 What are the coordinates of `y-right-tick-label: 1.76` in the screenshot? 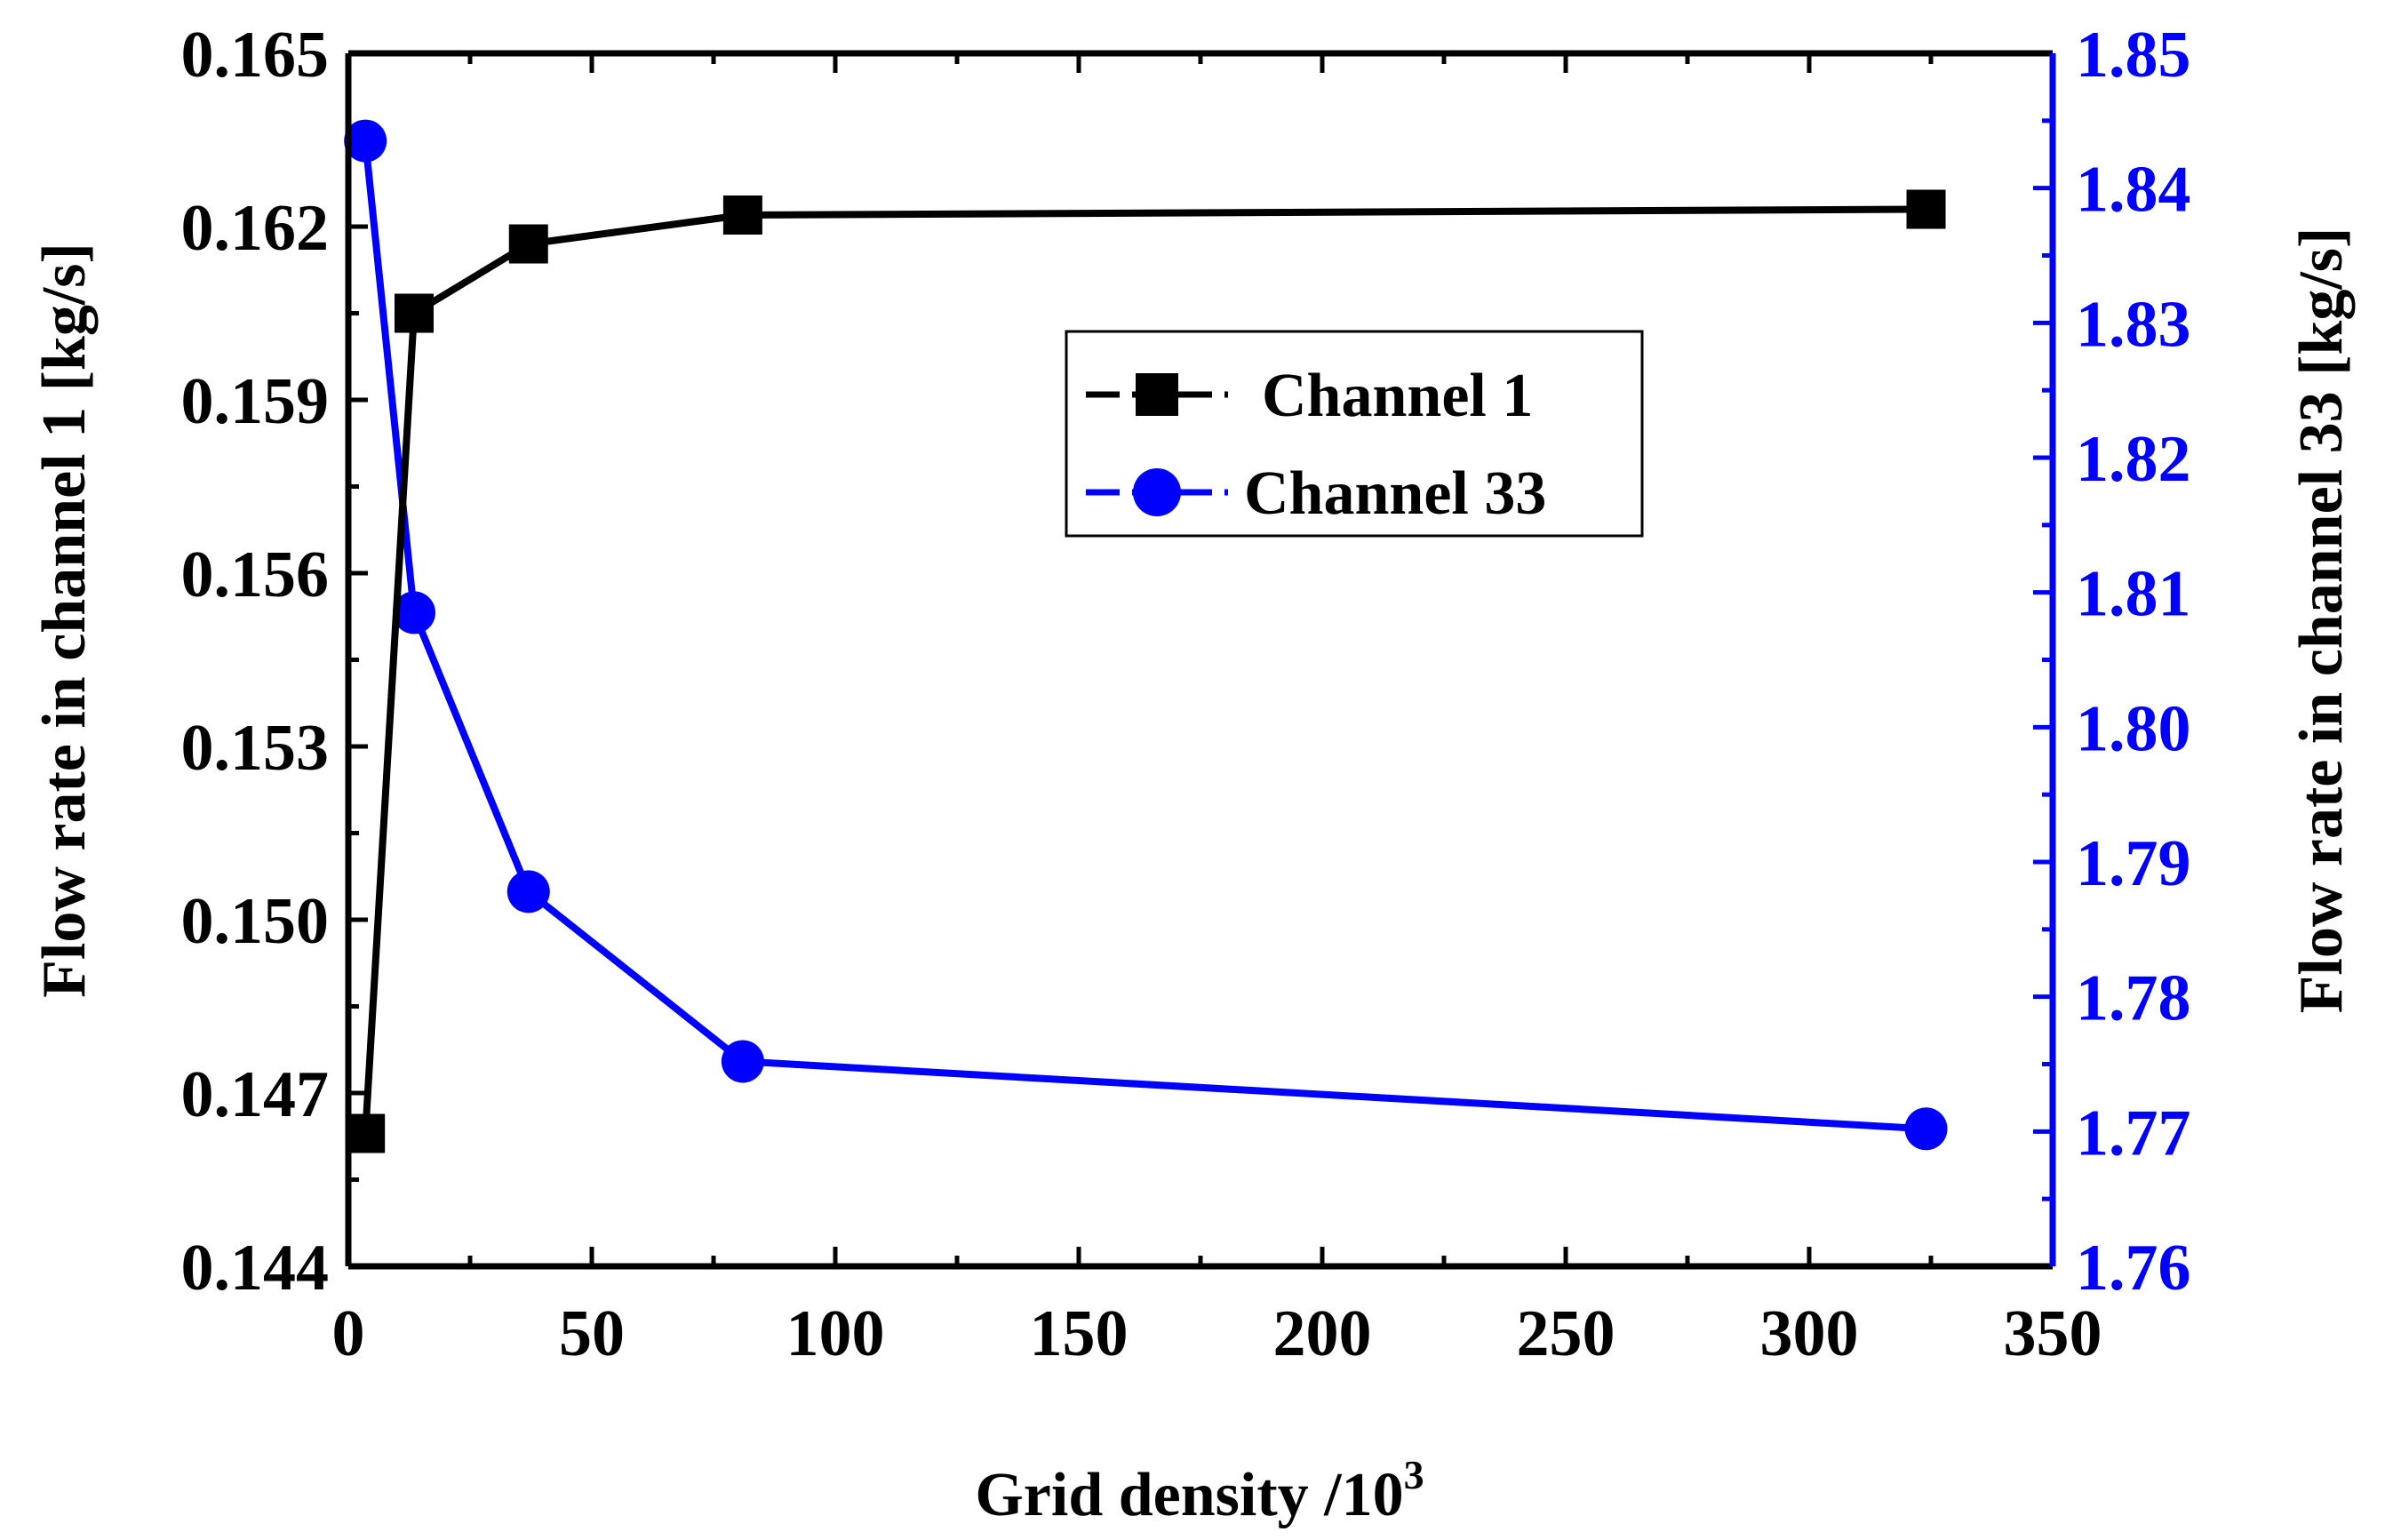 It's located at (2133, 1268).